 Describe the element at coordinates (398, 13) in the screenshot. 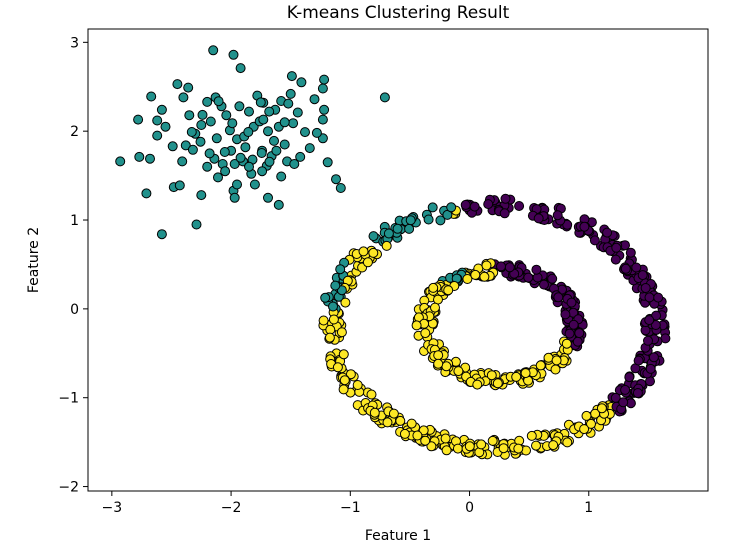

I see `chart-title: K-means Clustering Result` at that location.